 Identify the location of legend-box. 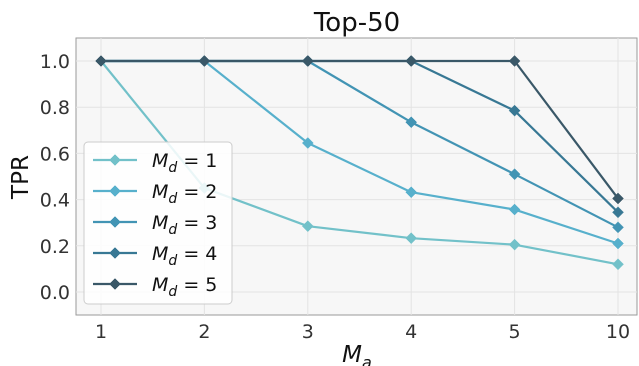
(158, 223).